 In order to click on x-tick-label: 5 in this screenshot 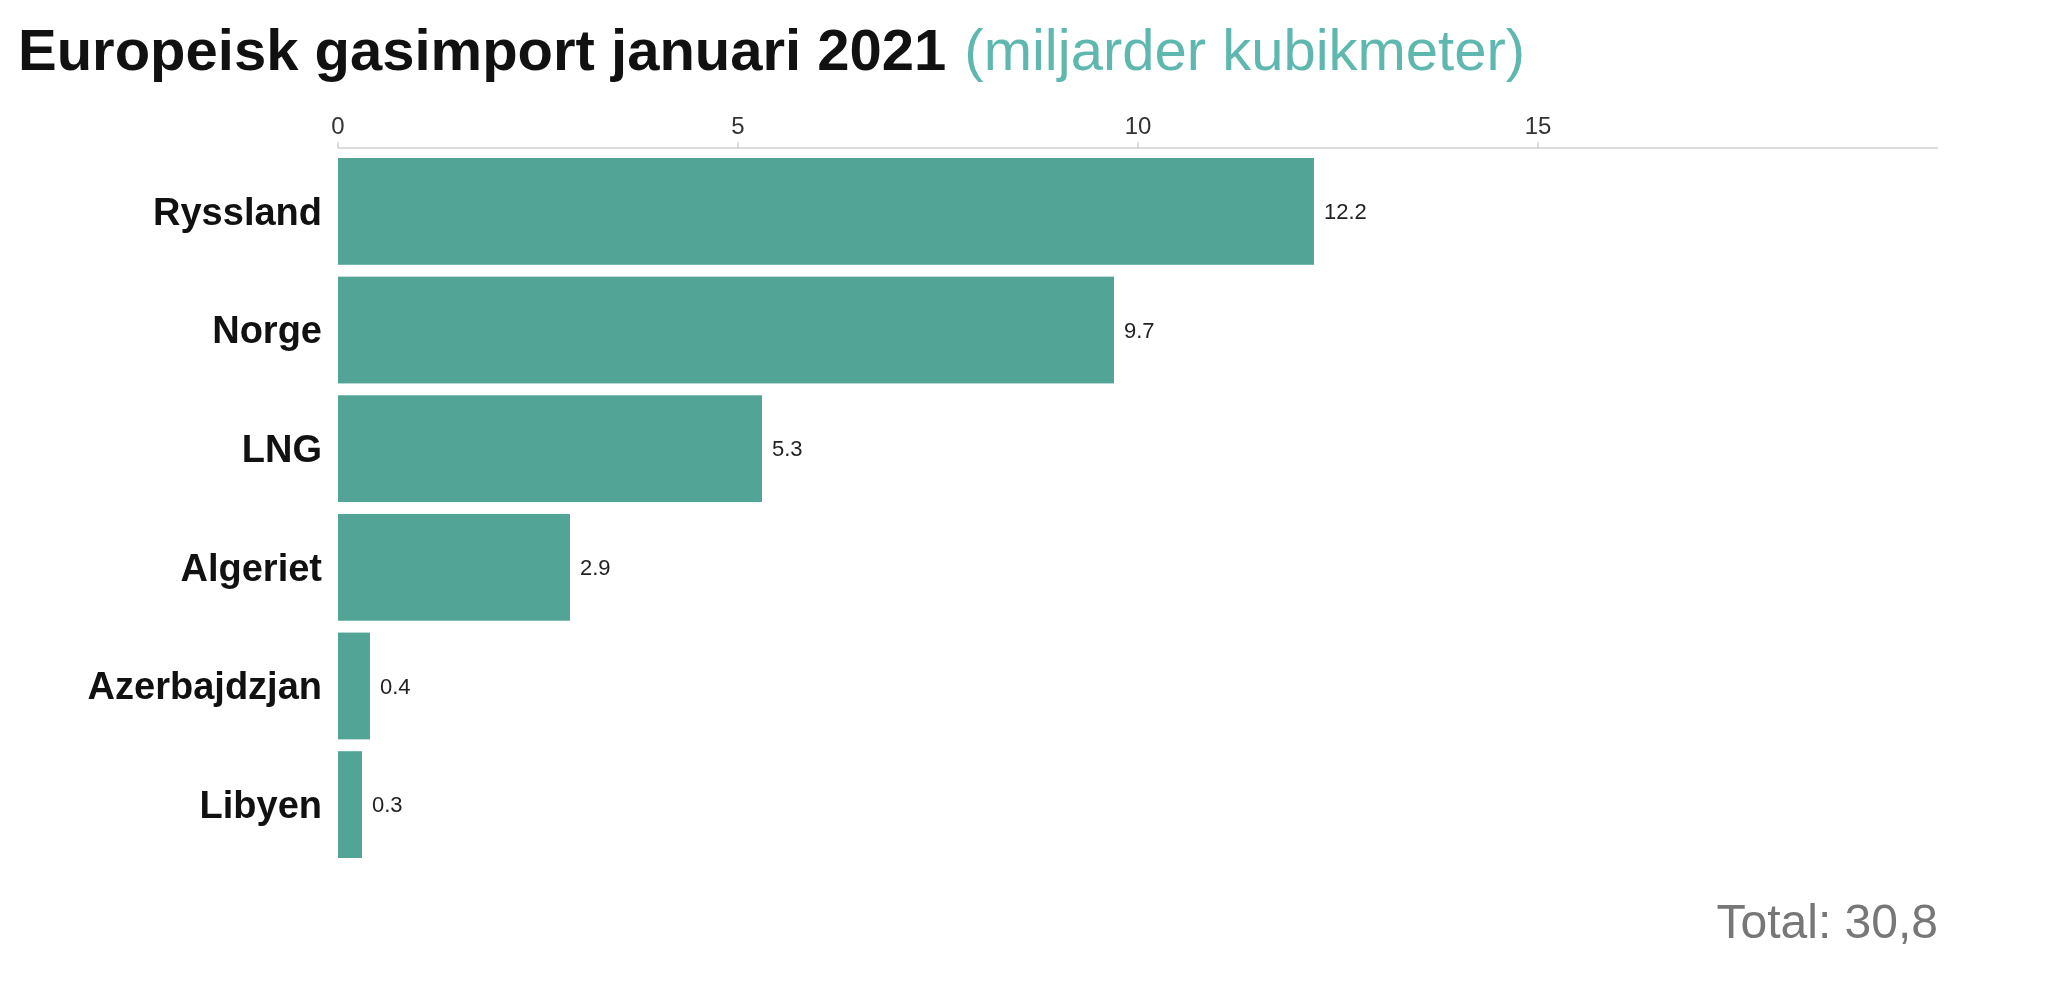, I will do `click(738, 125)`.